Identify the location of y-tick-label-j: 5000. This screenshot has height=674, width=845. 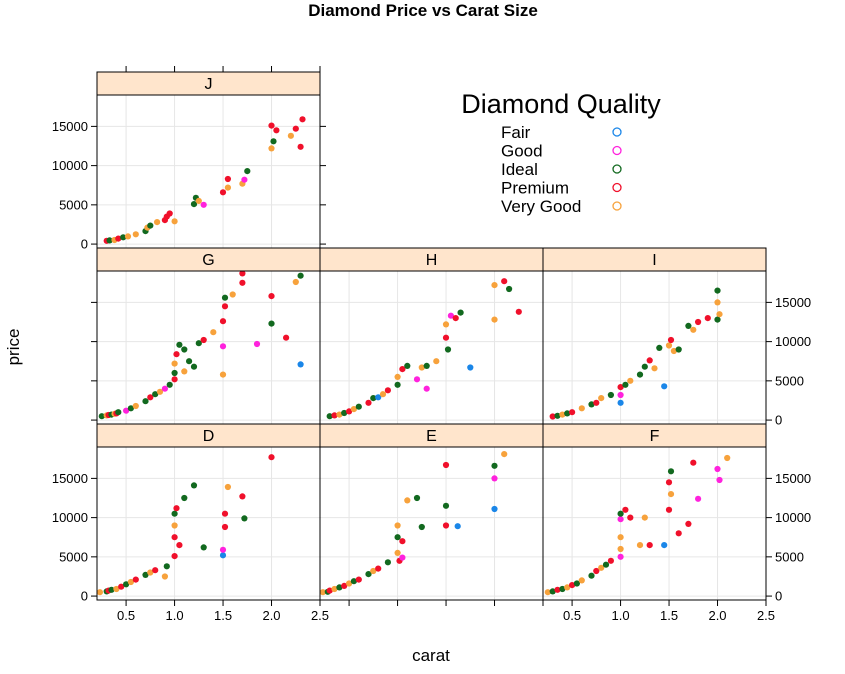
(73, 204).